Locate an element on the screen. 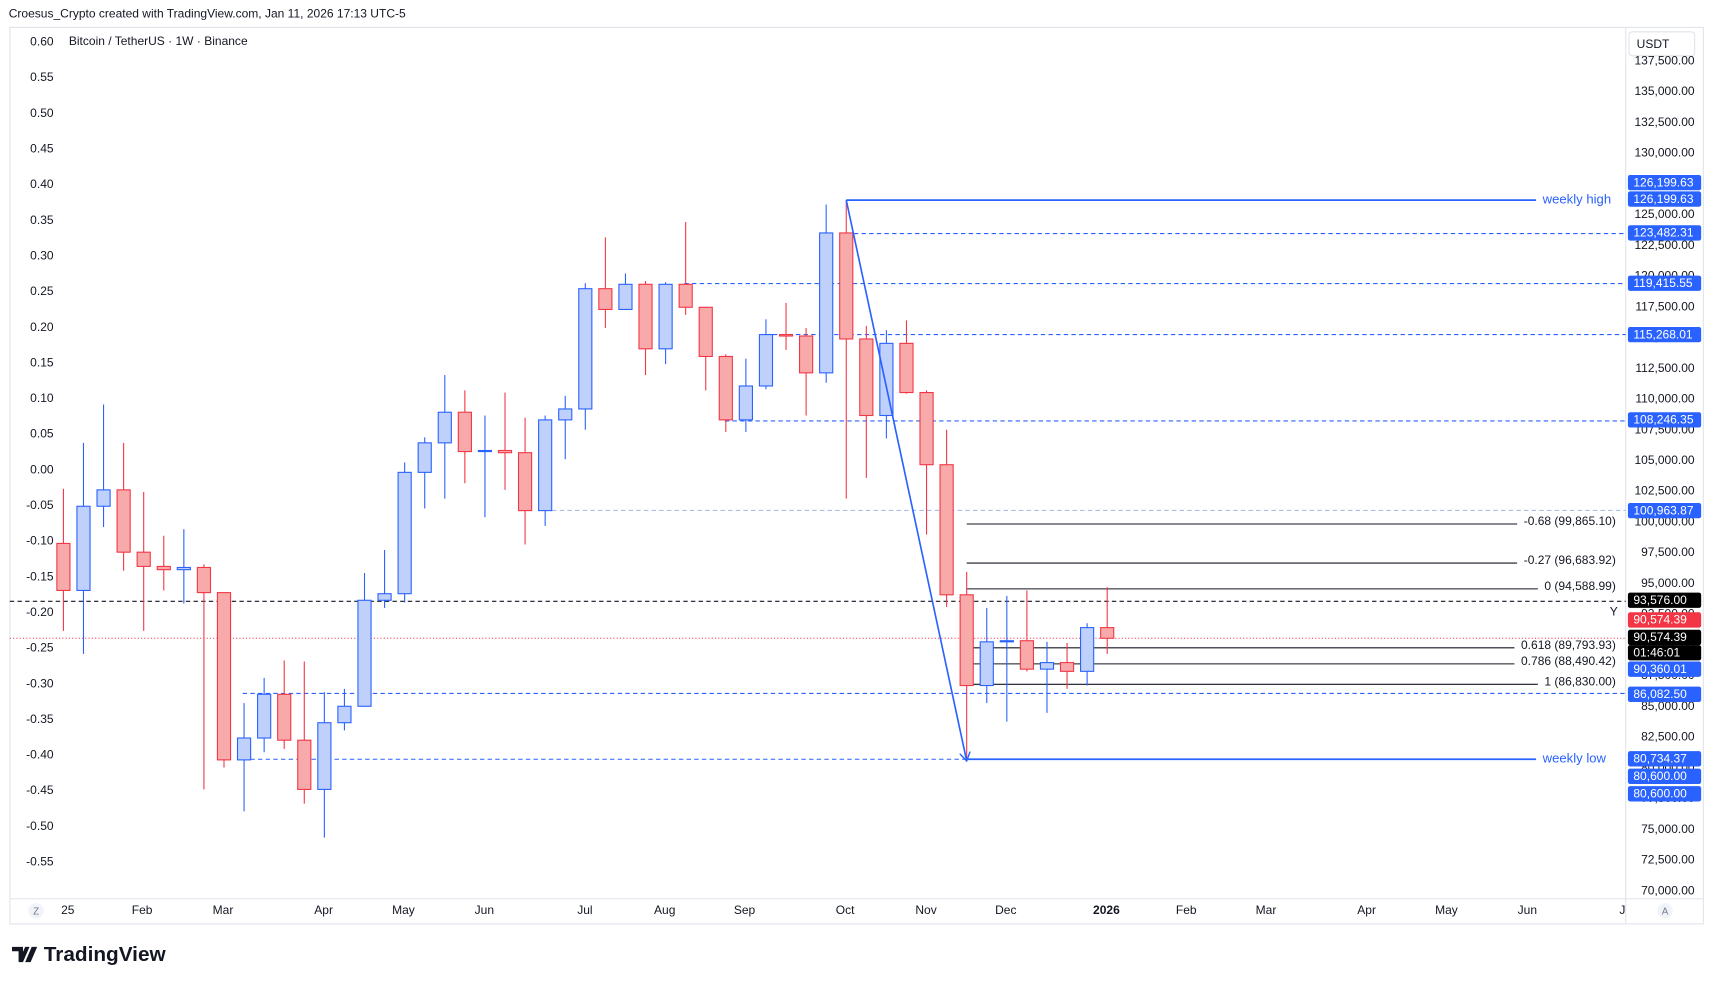  button-label: Z is located at coordinates (36, 911).